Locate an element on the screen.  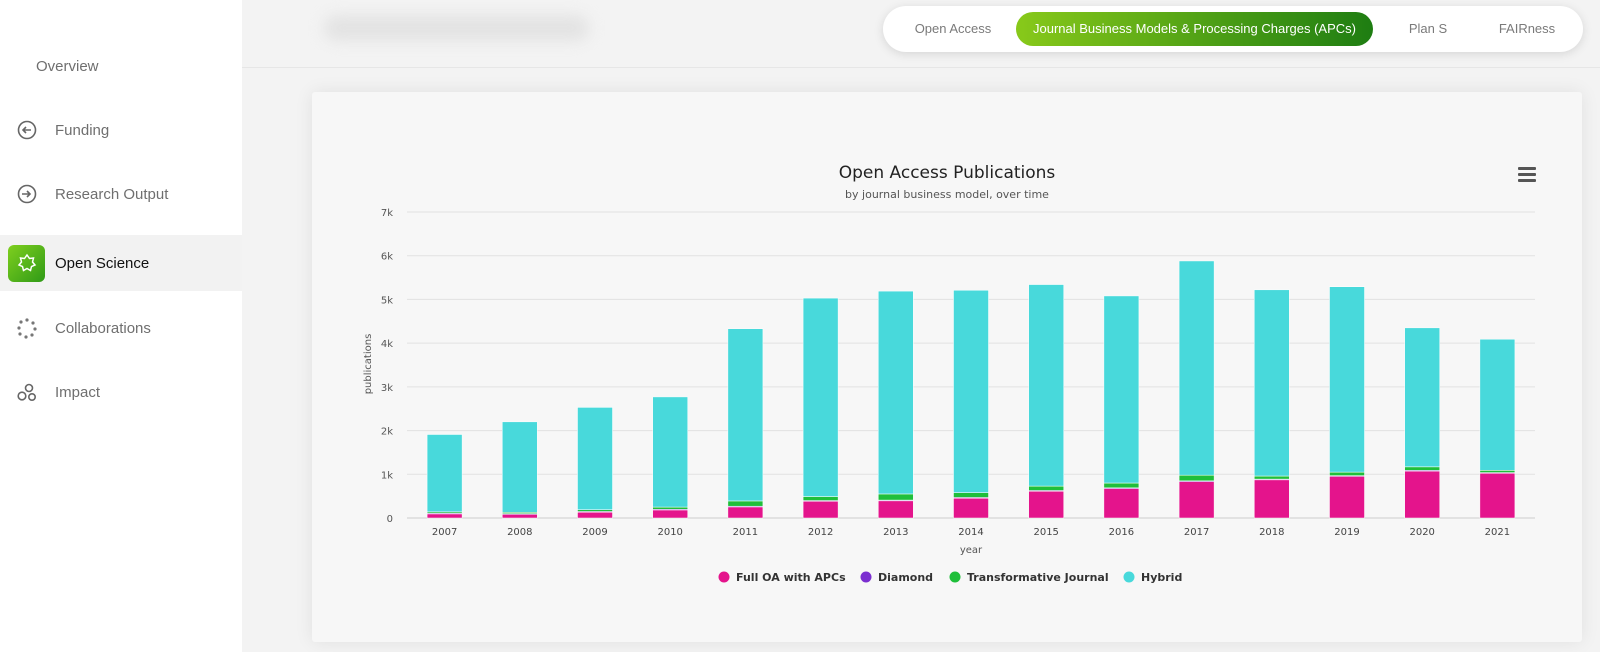
arrow-right-circle-icon is located at coordinates (27, 194).